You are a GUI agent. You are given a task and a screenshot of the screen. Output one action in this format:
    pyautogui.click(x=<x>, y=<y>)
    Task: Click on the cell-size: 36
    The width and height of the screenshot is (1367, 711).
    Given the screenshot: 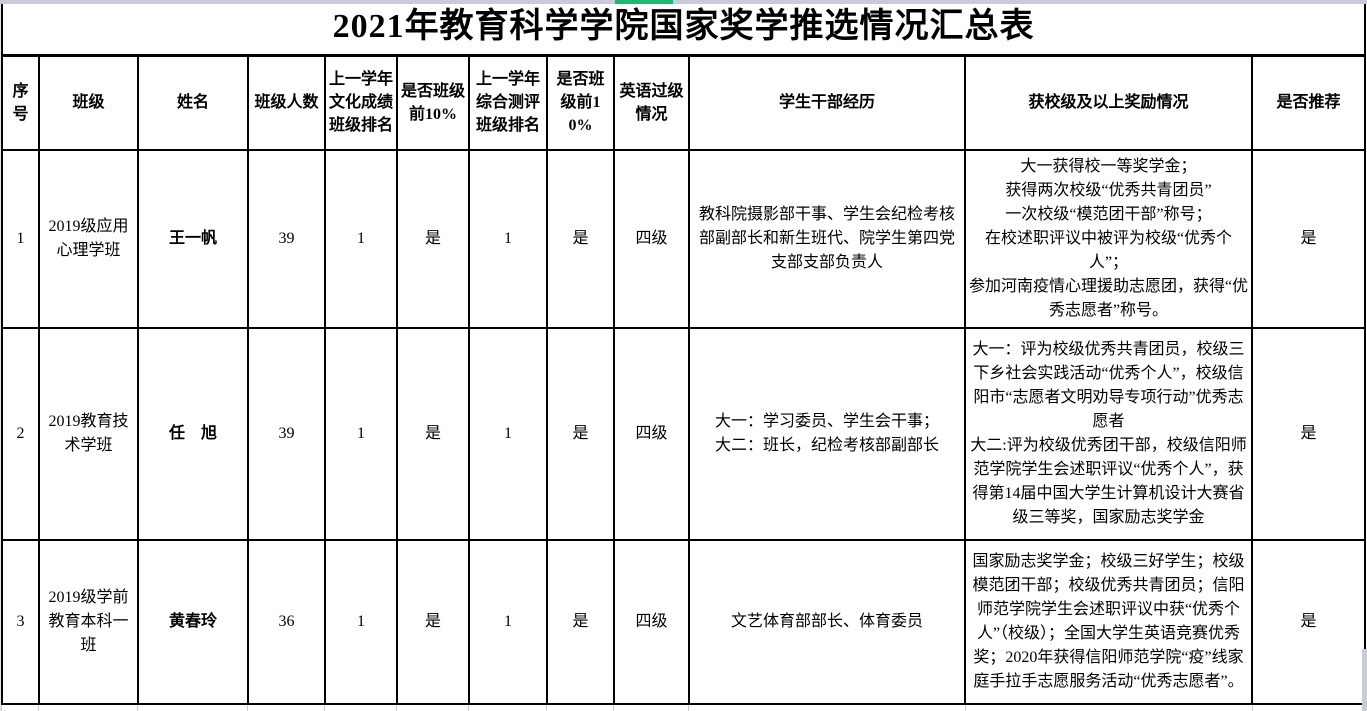 What is the action you would take?
    pyautogui.click(x=286, y=622)
    